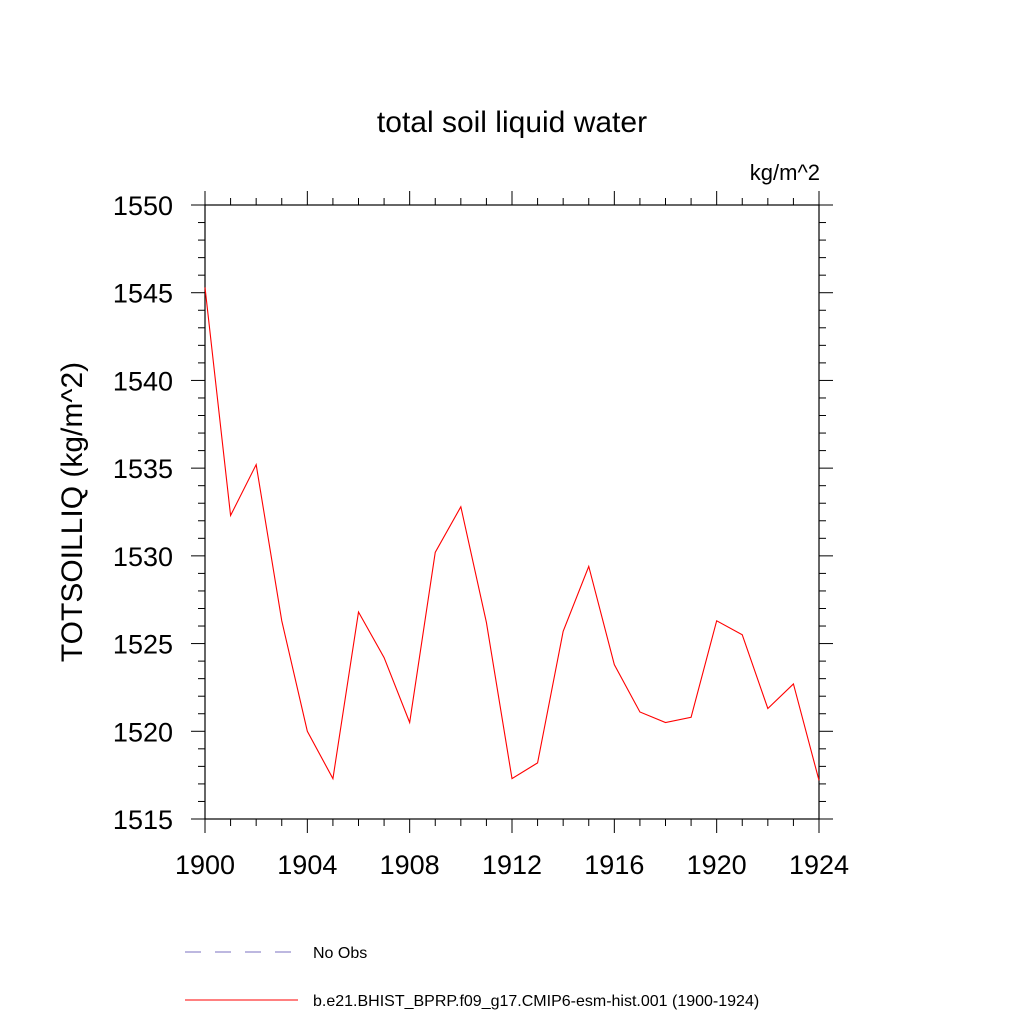 Image resolution: width=1024 pixels, height=1024 pixels. What do you see at coordinates (143, 206) in the screenshot?
I see `y-tick-label: 1550` at bounding box center [143, 206].